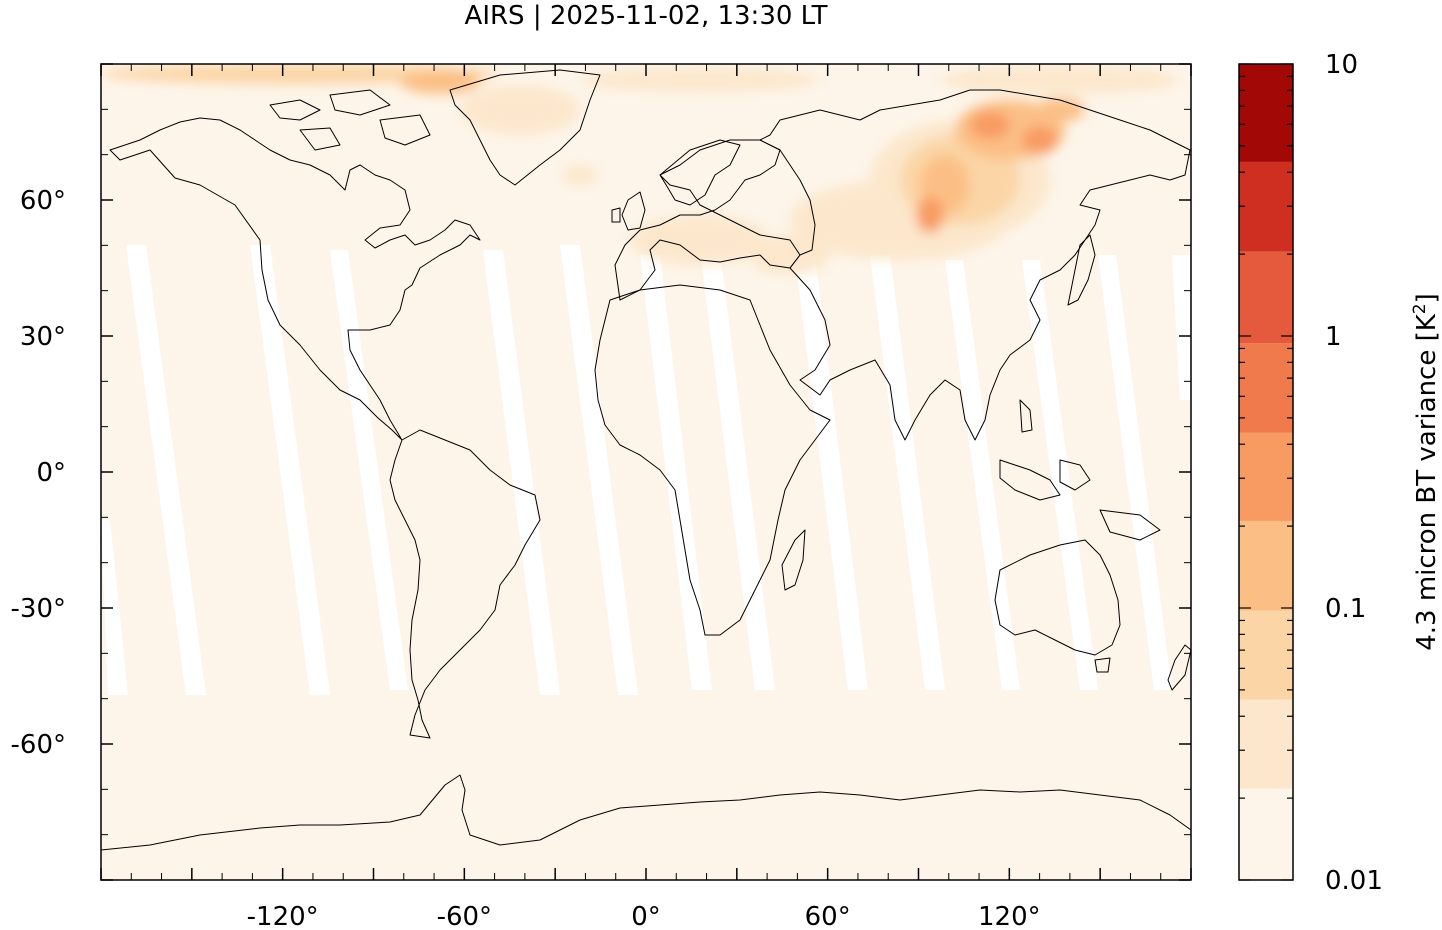 This screenshot has height=930, width=1442. I want to click on se-asia-islands-coast, so click(1080, 470).